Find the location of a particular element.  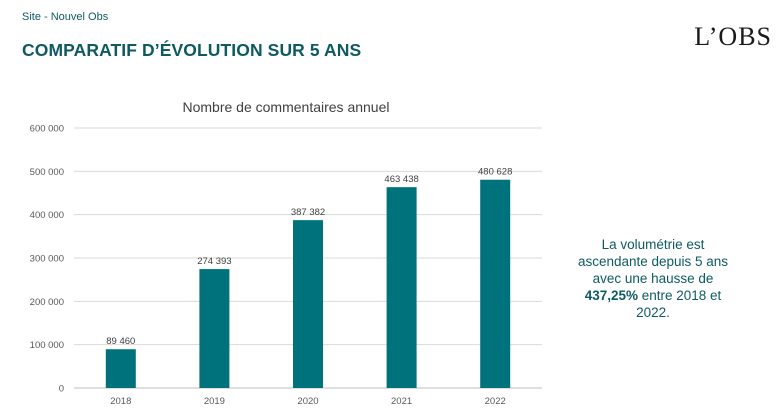

data-label: 89 460 is located at coordinates (120, 341).